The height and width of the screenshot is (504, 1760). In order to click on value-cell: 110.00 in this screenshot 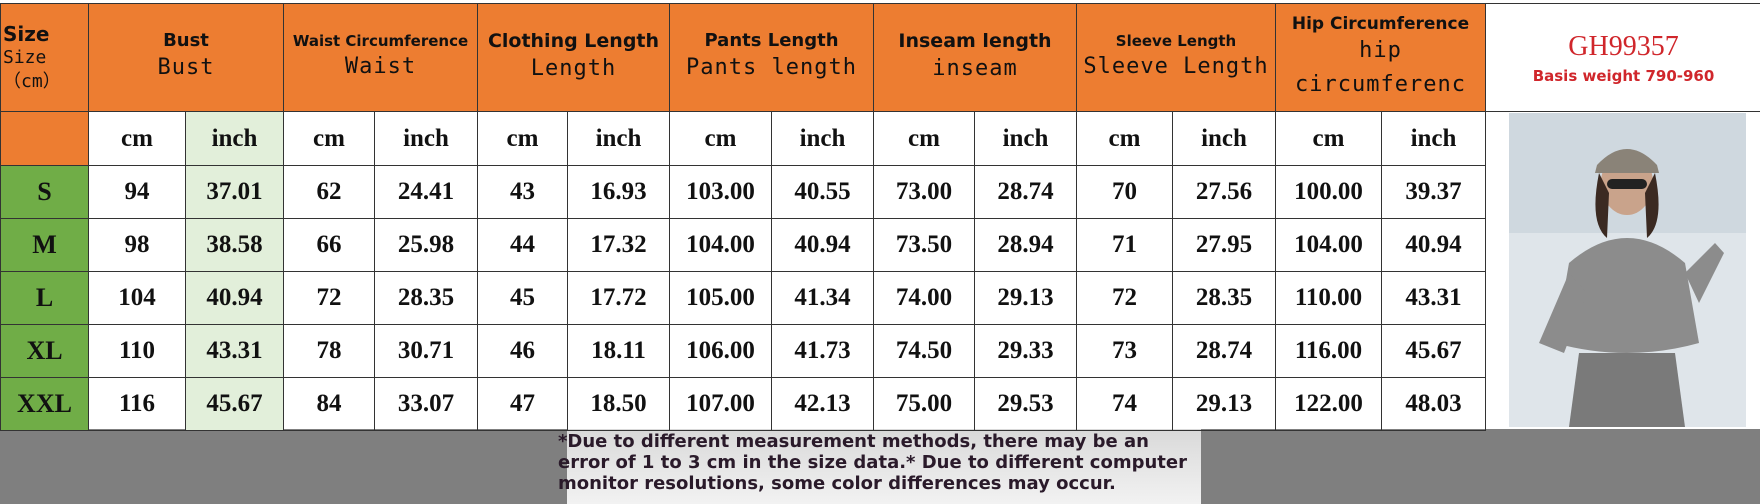, I will do `click(1328, 298)`.